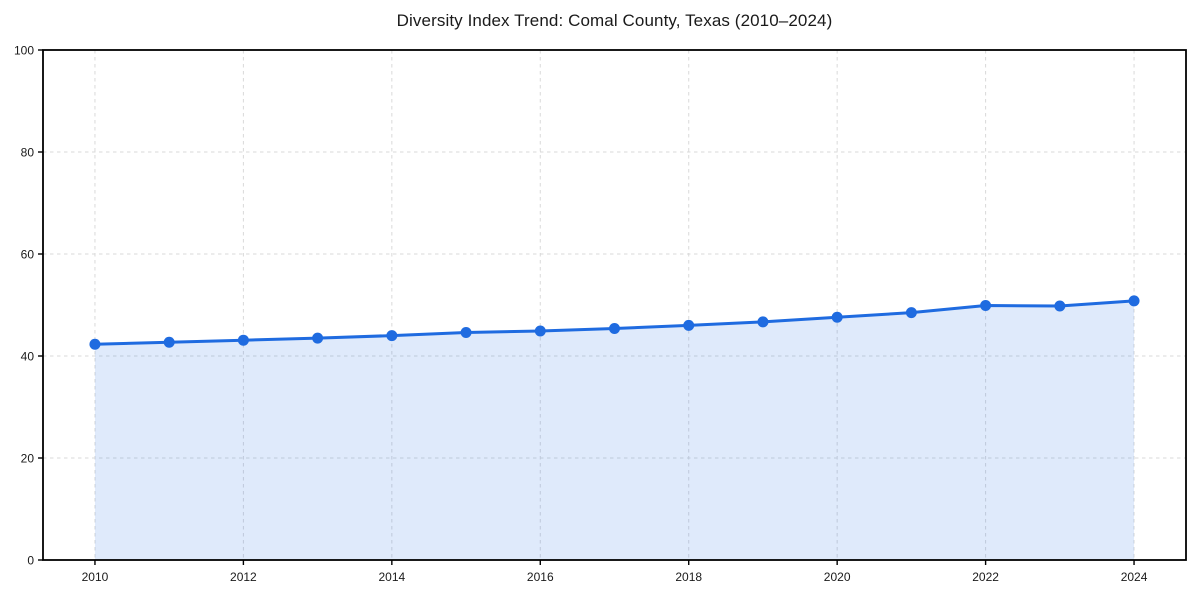 This screenshot has width=1200, height=600. What do you see at coordinates (28, 459) in the screenshot?
I see `y-axis-tick-label: 20` at bounding box center [28, 459].